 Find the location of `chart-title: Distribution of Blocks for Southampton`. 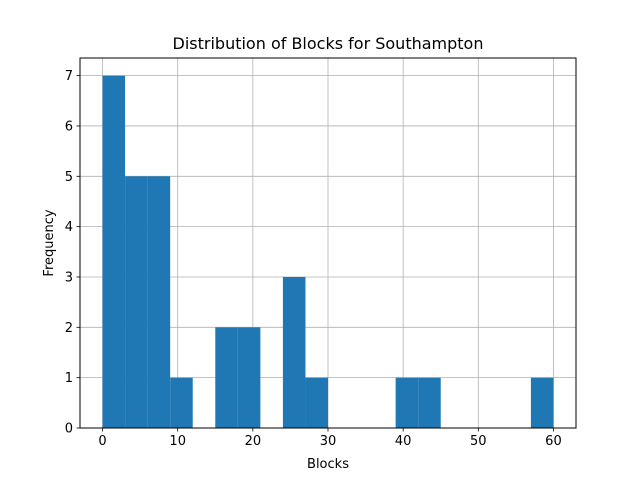

chart-title: Distribution of Blocks for Southampton is located at coordinates (328, 43).